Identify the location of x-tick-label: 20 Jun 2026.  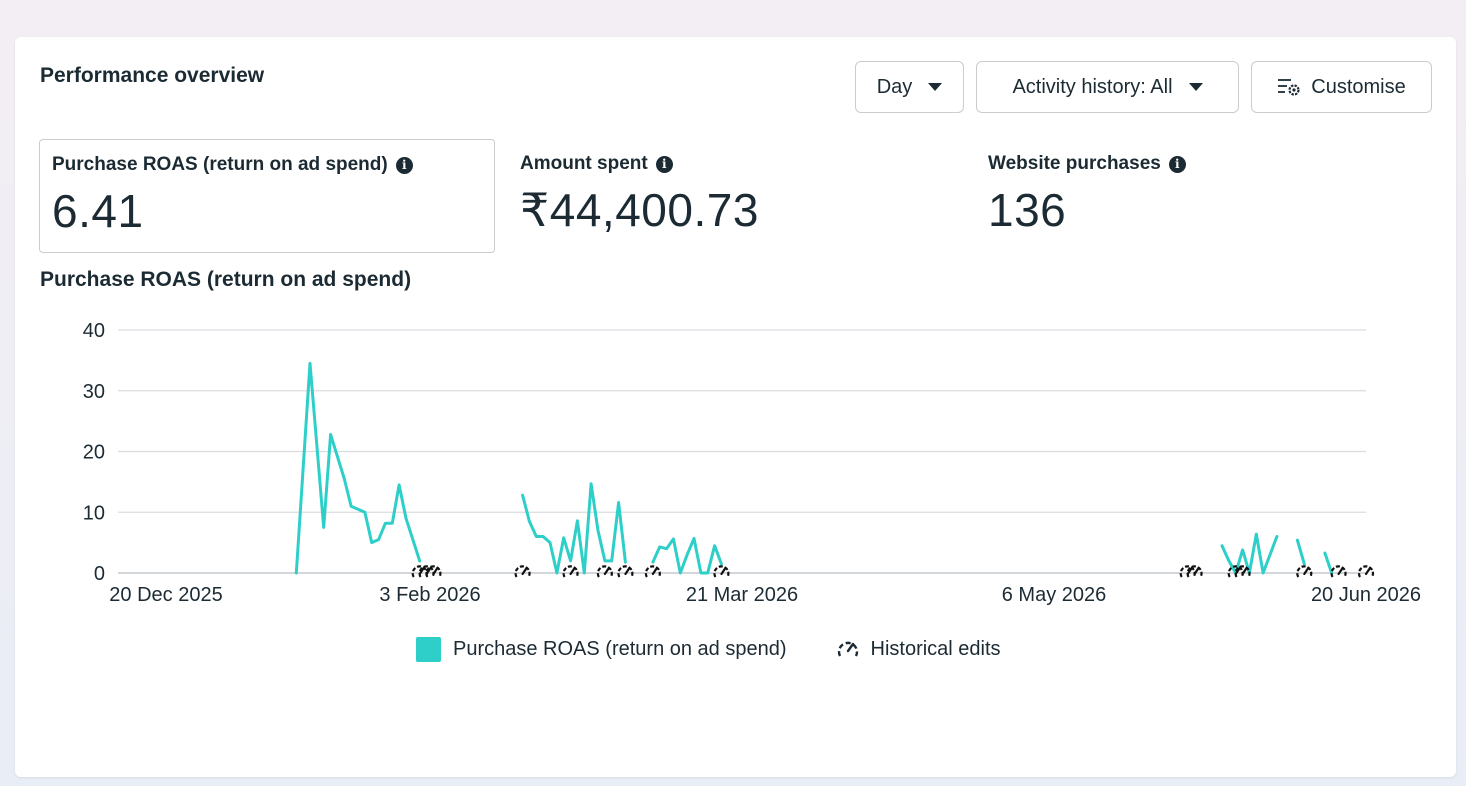
(1366, 595).